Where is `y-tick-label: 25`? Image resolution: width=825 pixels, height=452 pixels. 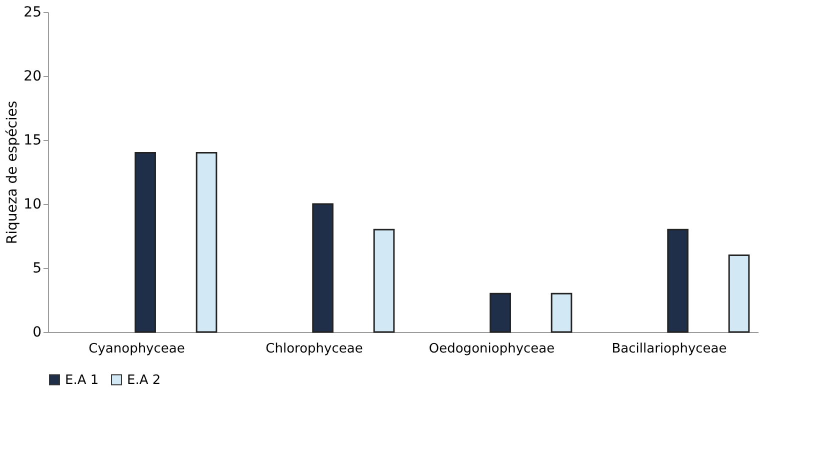 y-tick-label: 25 is located at coordinates (33, 12).